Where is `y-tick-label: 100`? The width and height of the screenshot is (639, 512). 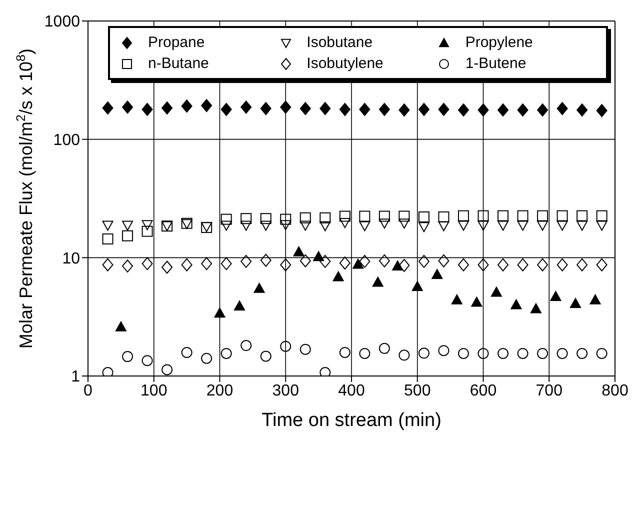
y-tick-label: 100 is located at coordinates (66, 141).